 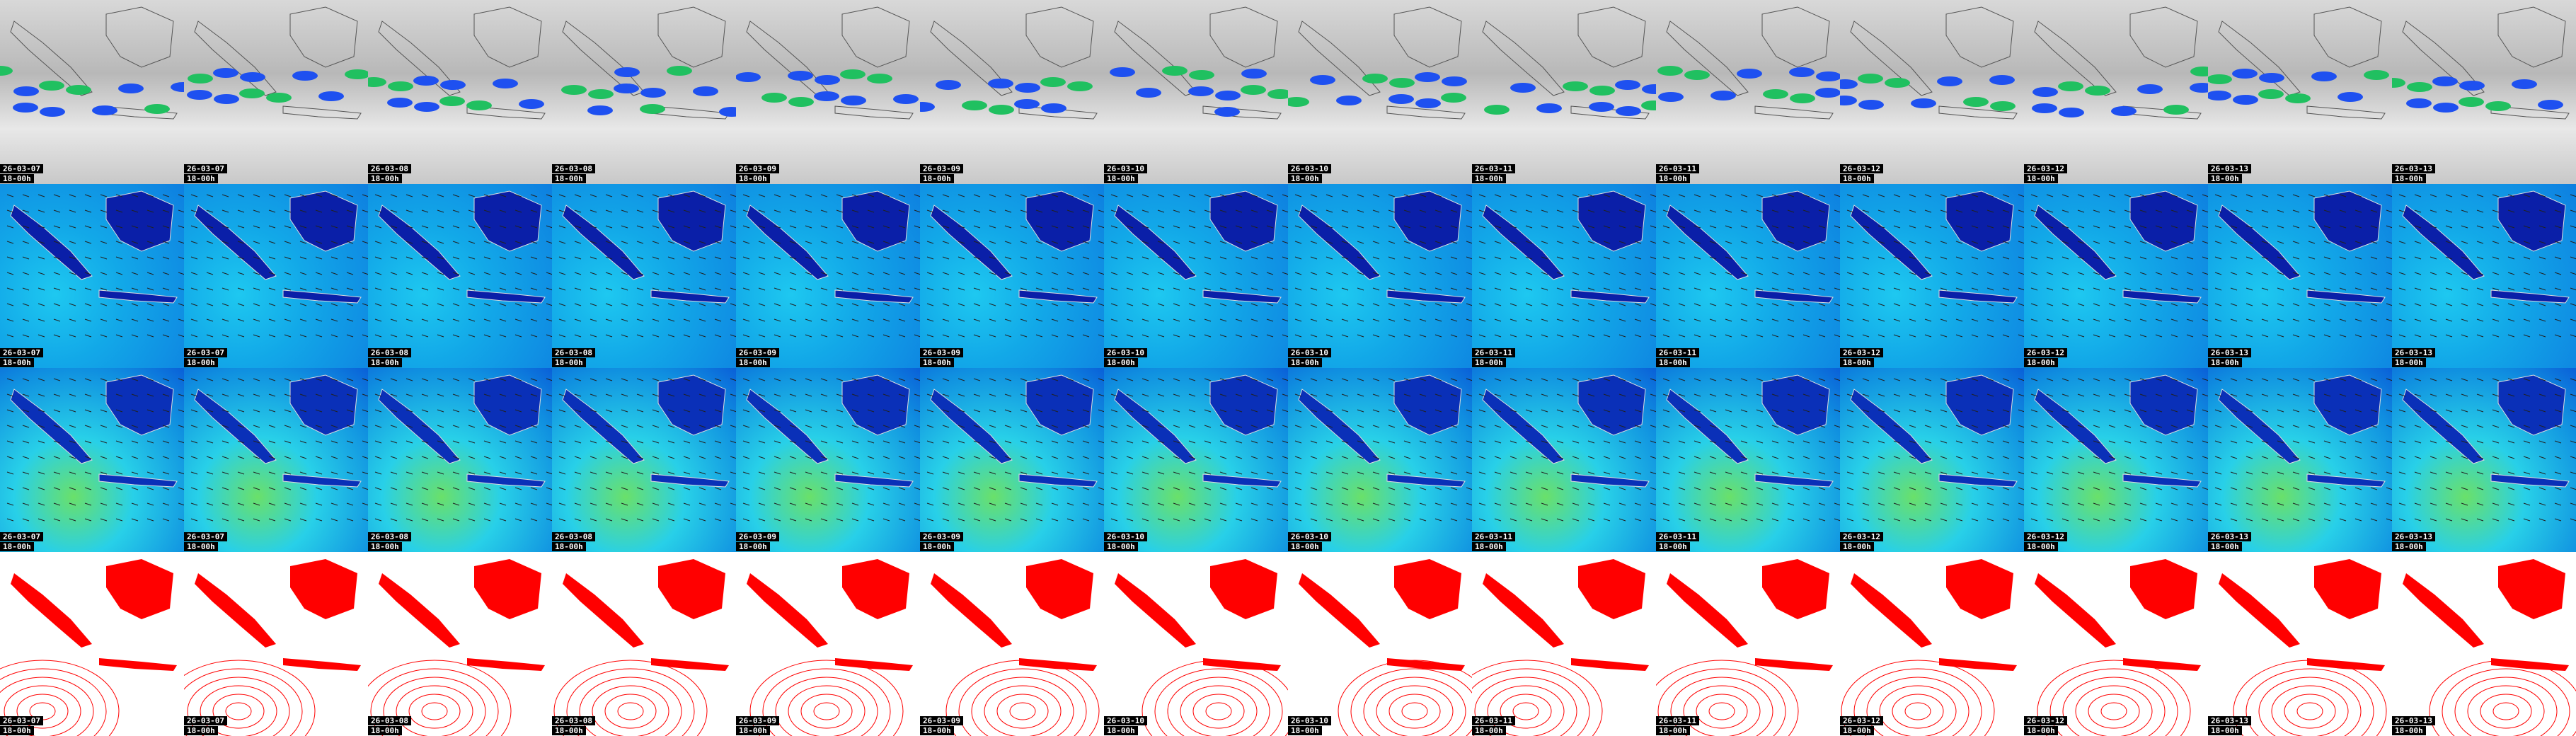 I want to click on time-label: 18-00h, so click(x=1305, y=363).